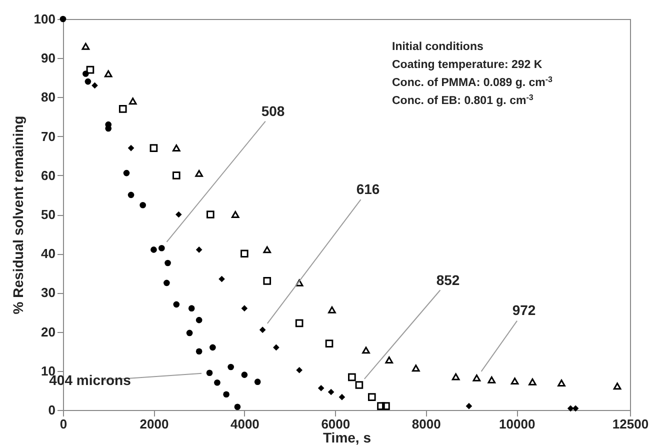 The height and width of the screenshot is (445, 653). I want to click on y-tick-label: 50, so click(48, 214).